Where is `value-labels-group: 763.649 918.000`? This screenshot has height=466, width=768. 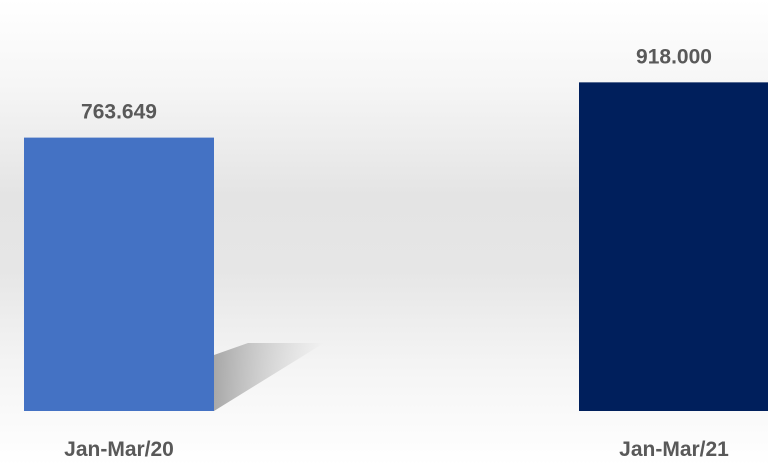
value-labels-group: 763.649 918.000 is located at coordinates (396, 84).